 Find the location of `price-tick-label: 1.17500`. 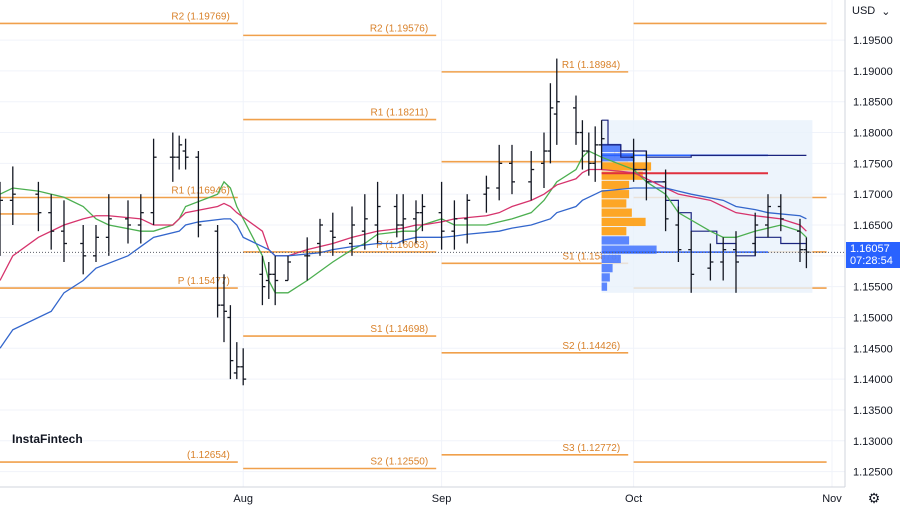

price-tick-label: 1.17500 is located at coordinates (873, 164).